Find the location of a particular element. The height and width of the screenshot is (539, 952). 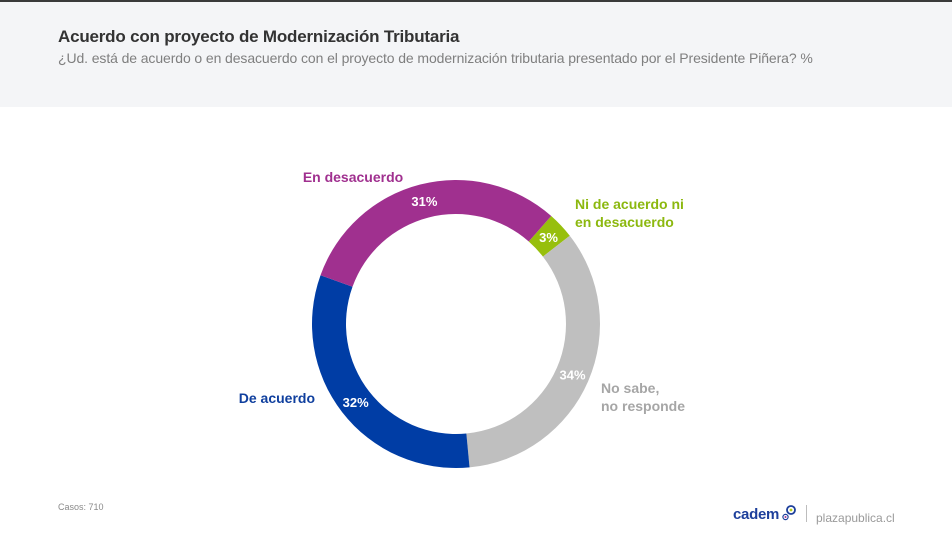

brand-logo-text: cadem is located at coordinates (756, 514).